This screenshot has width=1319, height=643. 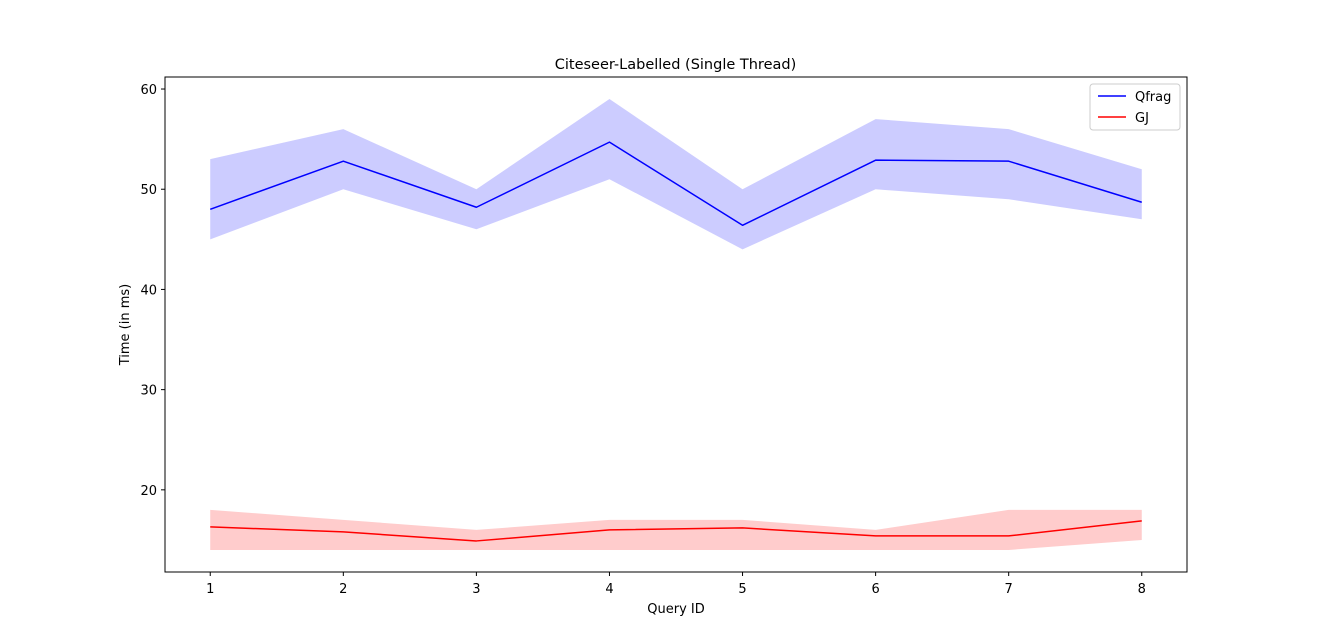 I want to click on y-tick-label: 40, so click(x=148, y=290).